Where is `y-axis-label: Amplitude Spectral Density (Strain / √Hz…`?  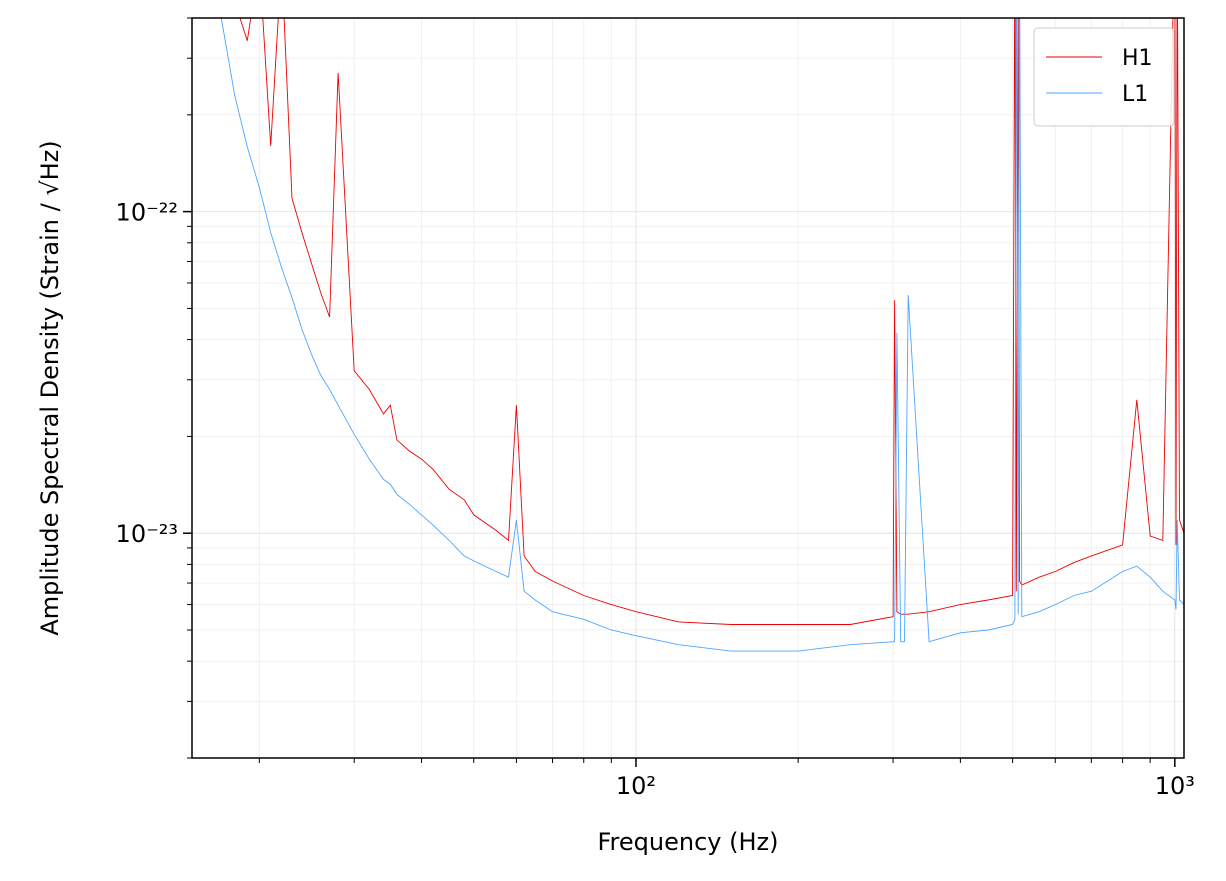
y-axis-label: Amplitude Spectral Density (Strain / √Hz… is located at coordinates (50, 387).